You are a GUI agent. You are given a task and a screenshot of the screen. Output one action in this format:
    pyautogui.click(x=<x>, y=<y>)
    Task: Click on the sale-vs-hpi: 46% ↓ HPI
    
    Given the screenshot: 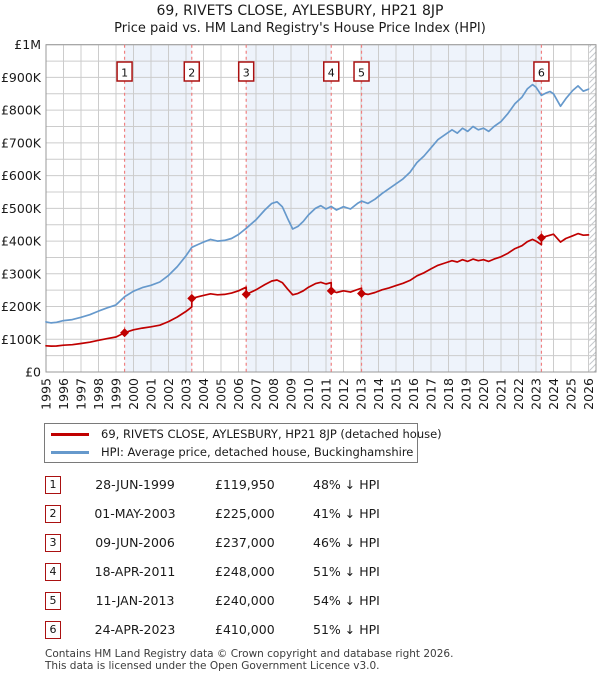 What is the action you would take?
    pyautogui.click(x=346, y=542)
    